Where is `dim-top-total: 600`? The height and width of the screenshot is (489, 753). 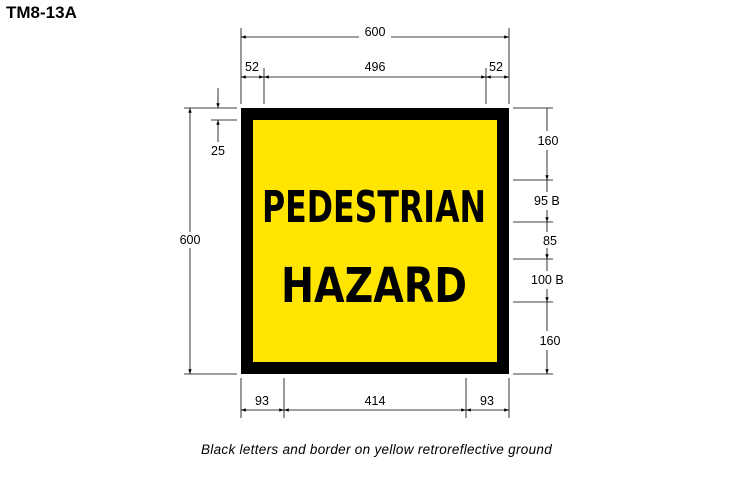 dim-top-total: 600 is located at coordinates (375, 64).